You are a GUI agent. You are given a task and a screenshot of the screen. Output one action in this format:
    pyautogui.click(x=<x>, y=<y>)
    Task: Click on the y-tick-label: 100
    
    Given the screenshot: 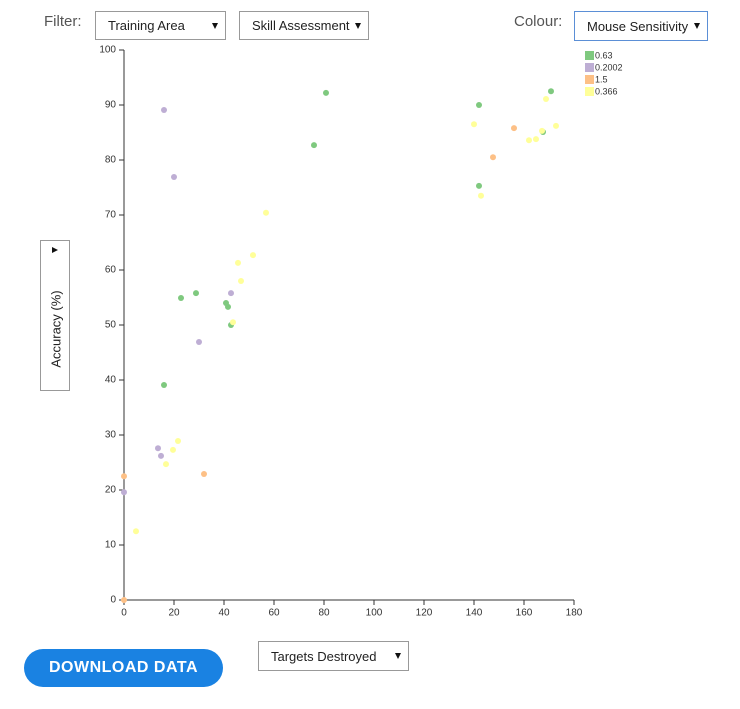 What is the action you would take?
    pyautogui.click(x=107, y=50)
    